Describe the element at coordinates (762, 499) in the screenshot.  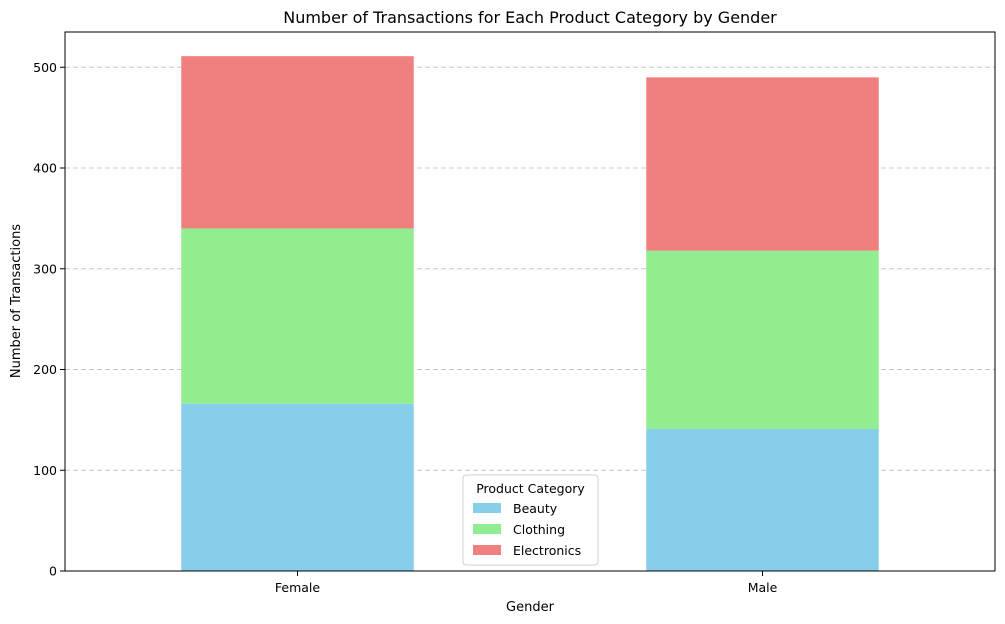
I see `bar-beauty-male` at that location.